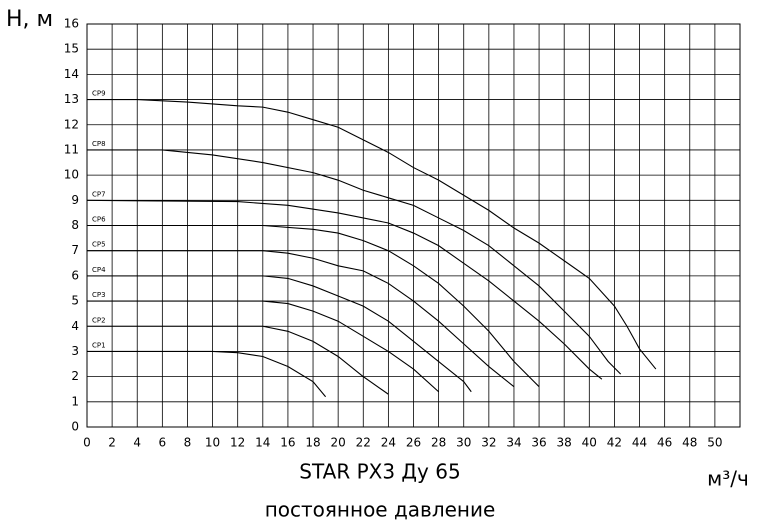 The width and height of the screenshot is (762, 525). I want to click on x-tick-label: 18, so click(312, 443).